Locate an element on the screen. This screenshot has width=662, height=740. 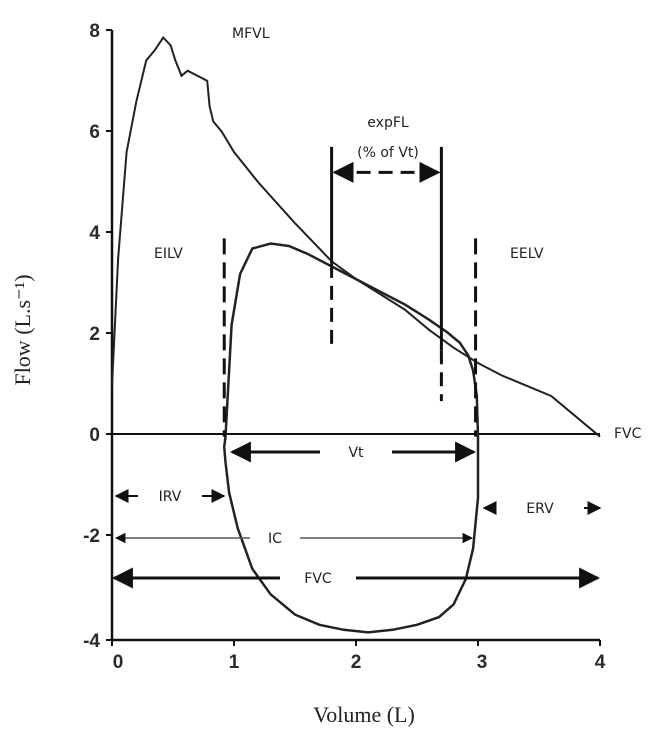
eelv-label: EELV is located at coordinates (527, 254).